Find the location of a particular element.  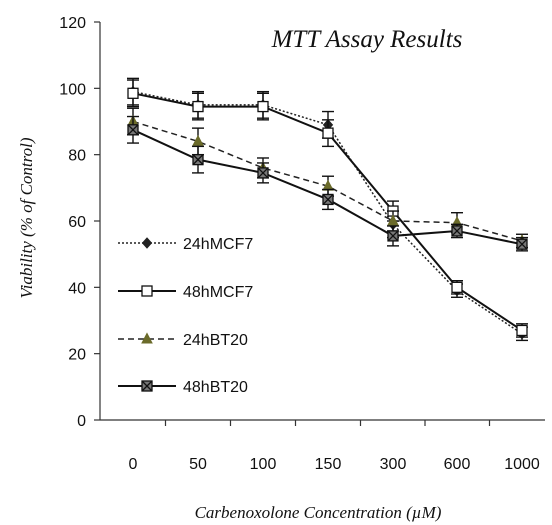

y-tick-label: 60 is located at coordinates (77, 222).